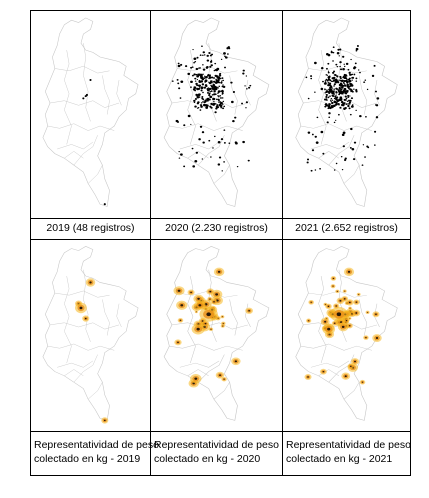 The height and width of the screenshot is (498, 429). What do you see at coordinates (96, 445) in the screenshot?
I see `weight-caption-2019-line1: Representatividad de peso` at bounding box center [96, 445].